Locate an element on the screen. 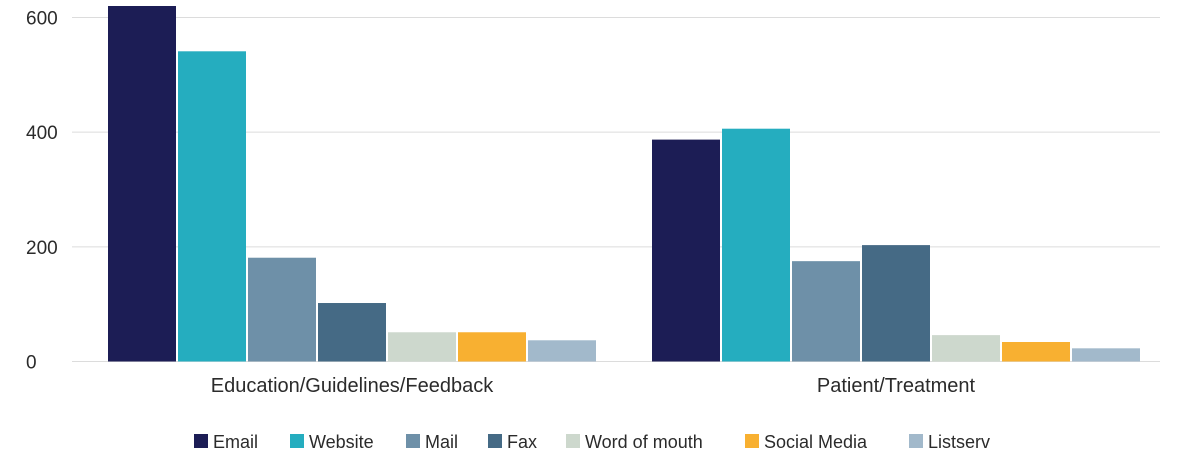 The height and width of the screenshot is (457, 1188). bar-email-patient-treatment is located at coordinates (686, 250).